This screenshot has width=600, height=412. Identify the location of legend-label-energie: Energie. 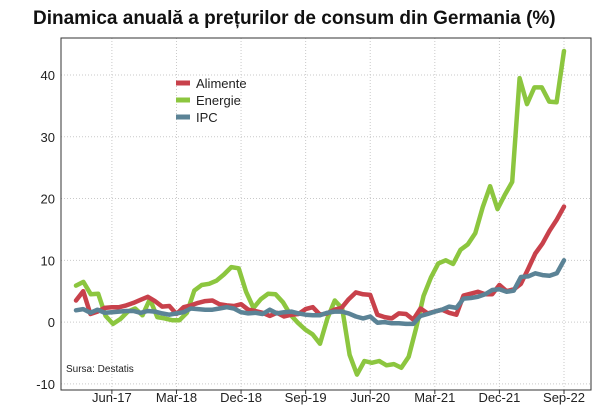
(218, 100).